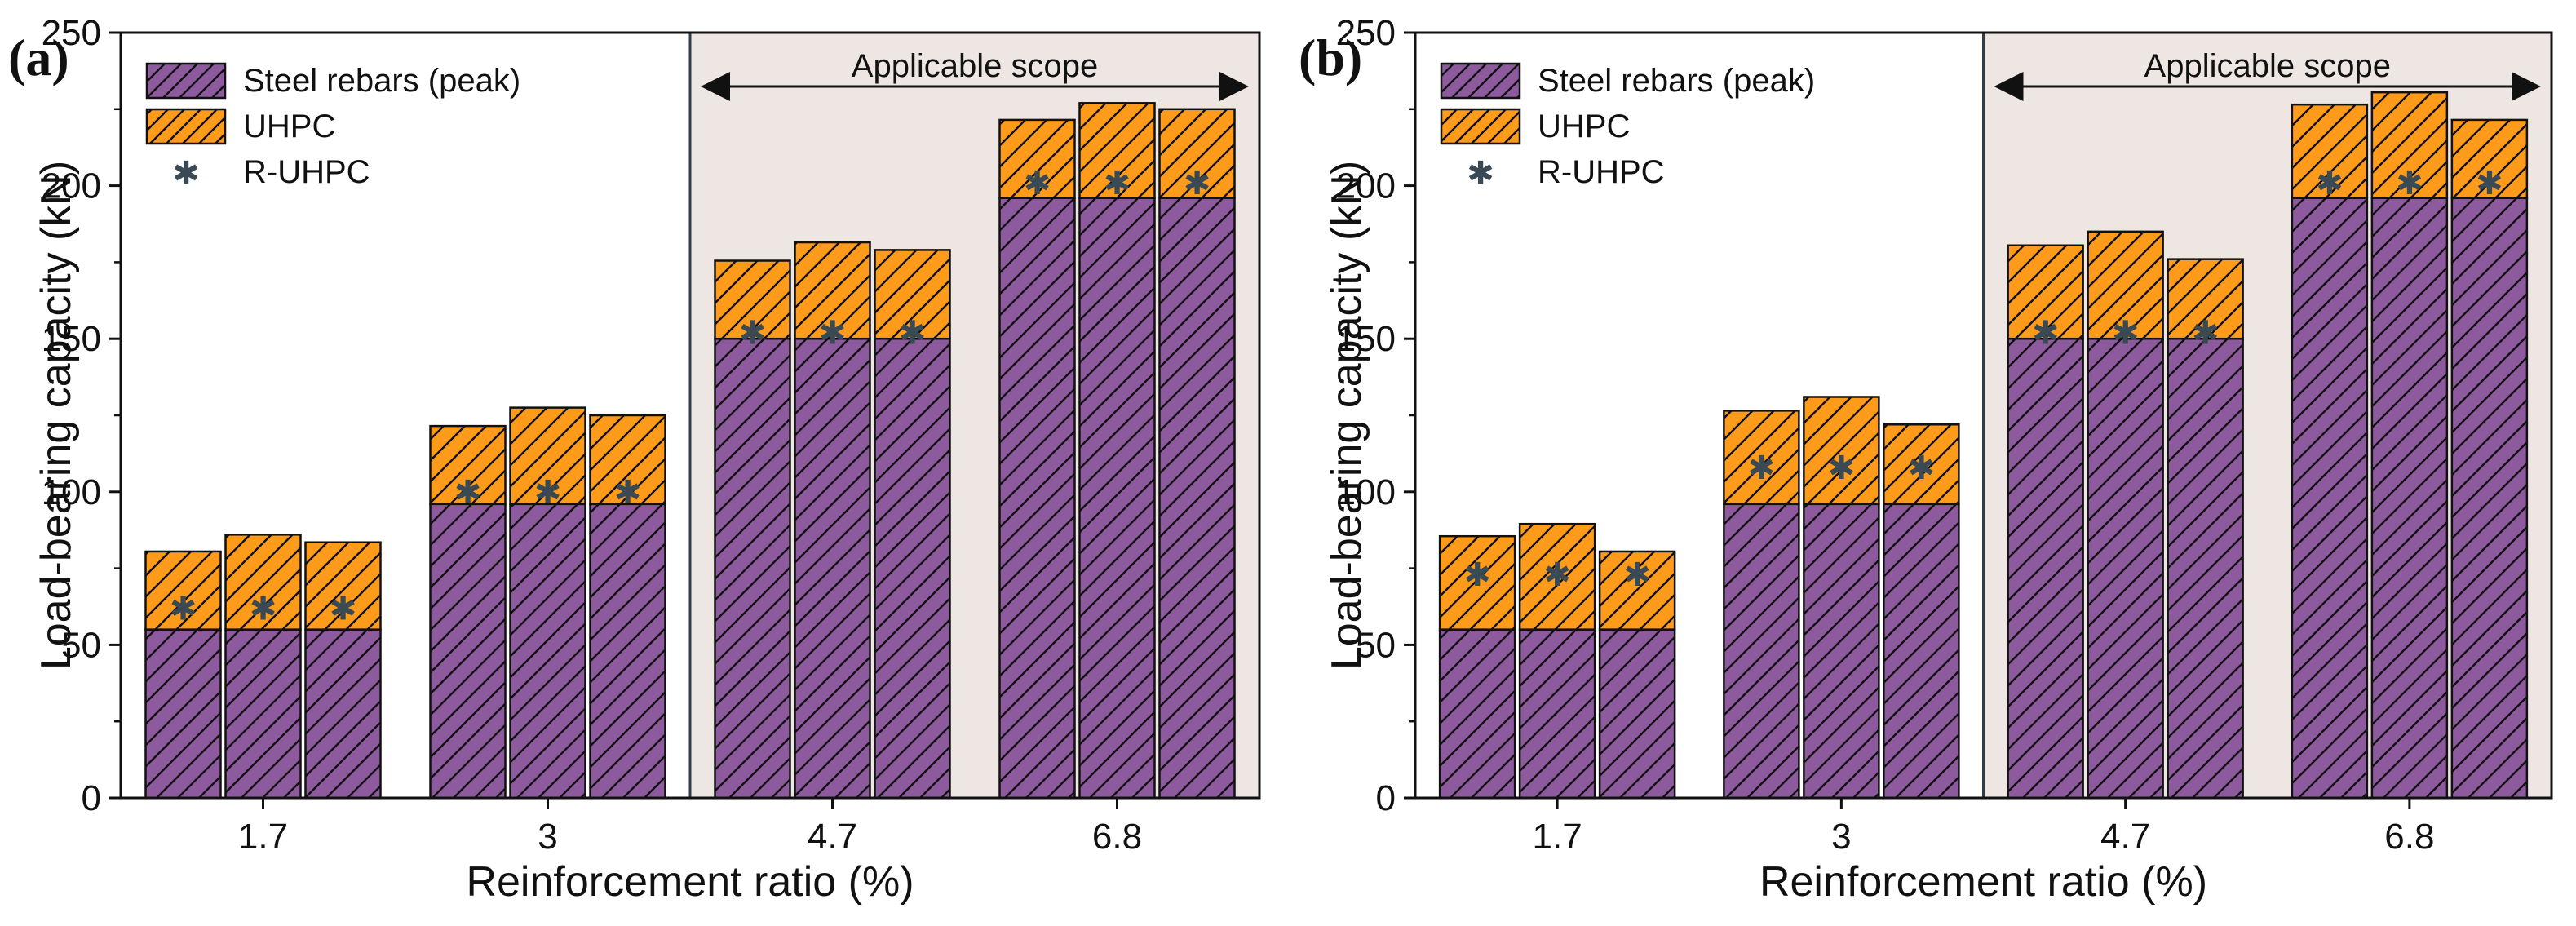 This screenshot has height=926, width=2576. Describe the element at coordinates (690, 882) in the screenshot. I see `x-axis-title: Reinforcement ratio (%)` at that location.